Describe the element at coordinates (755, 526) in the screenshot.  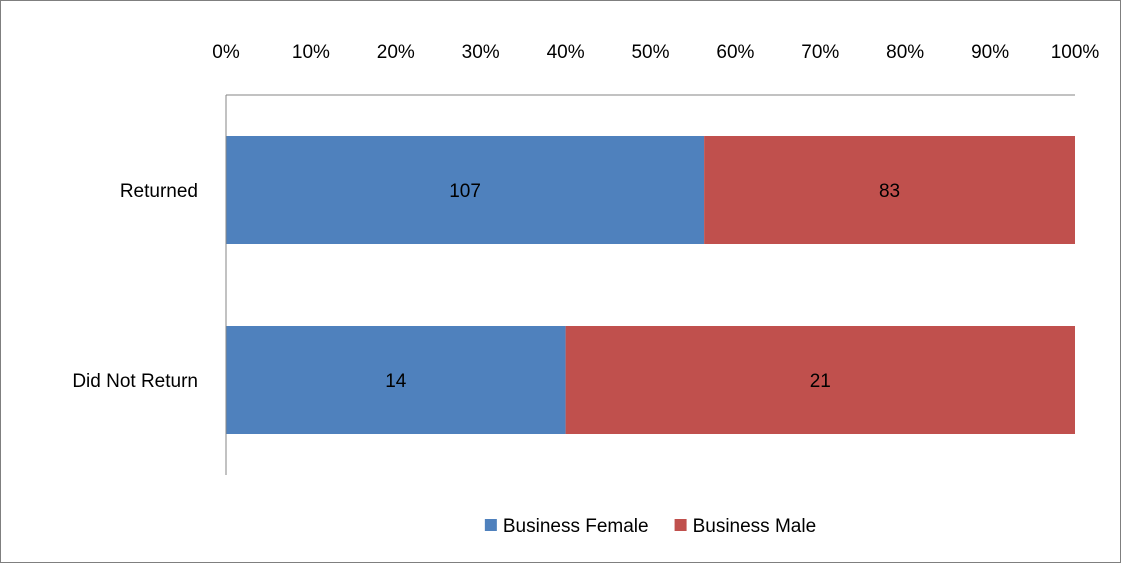
I see `legend-label: Business Male` at that location.